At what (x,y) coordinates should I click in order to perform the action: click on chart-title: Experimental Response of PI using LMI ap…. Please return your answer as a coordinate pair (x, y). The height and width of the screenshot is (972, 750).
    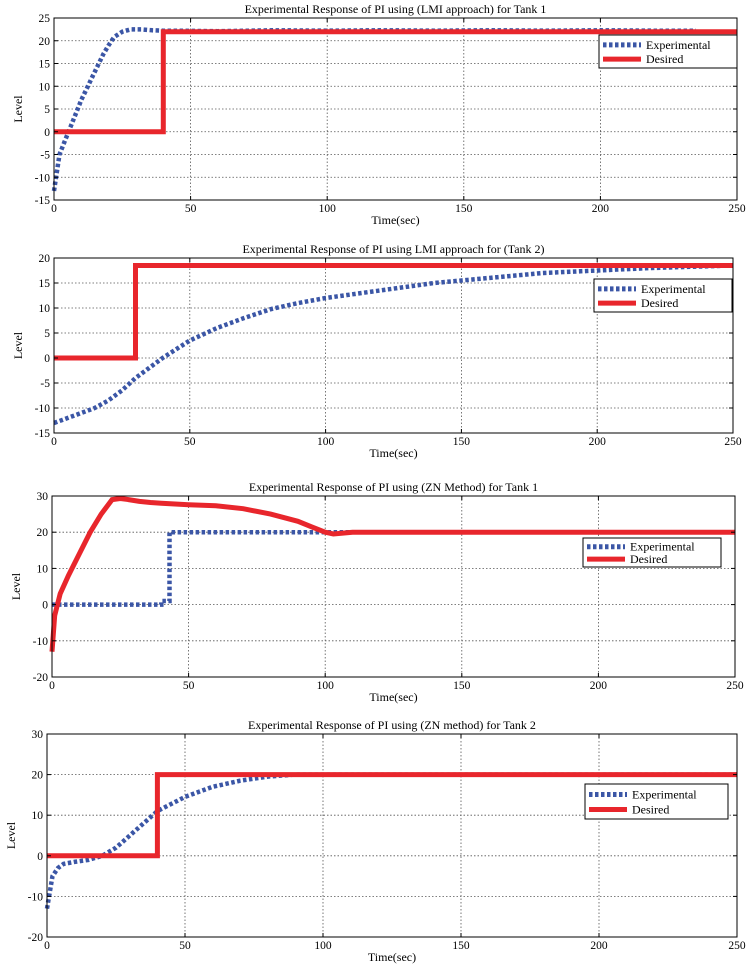
    Looking at the image, I should click on (393, 249).